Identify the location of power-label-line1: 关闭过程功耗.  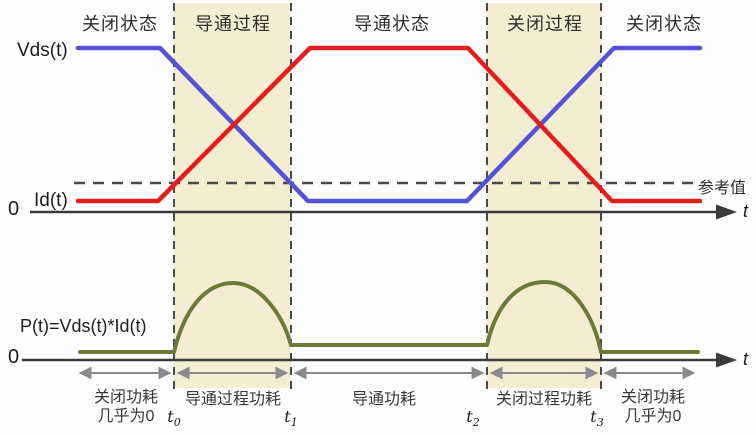
(544, 399).